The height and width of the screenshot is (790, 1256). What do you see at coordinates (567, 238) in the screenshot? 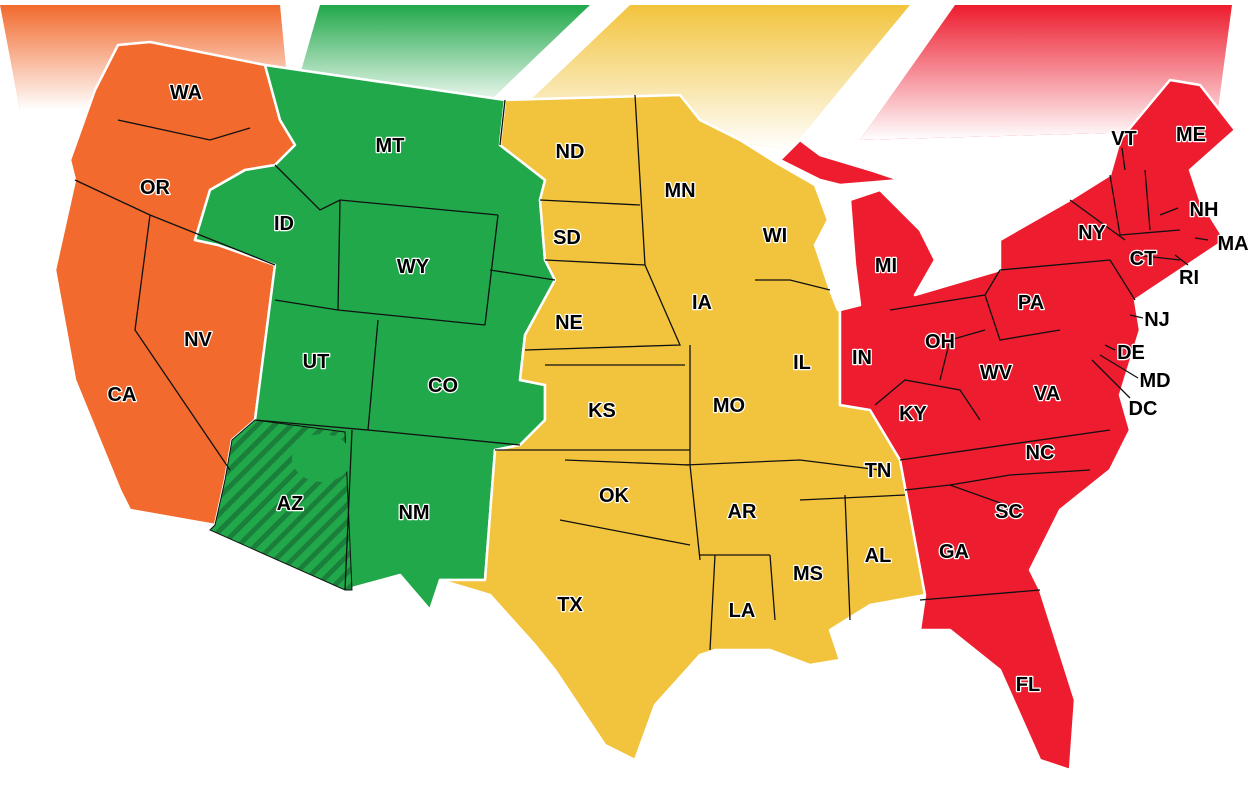
I see `state-label-sd: SD` at bounding box center [567, 238].